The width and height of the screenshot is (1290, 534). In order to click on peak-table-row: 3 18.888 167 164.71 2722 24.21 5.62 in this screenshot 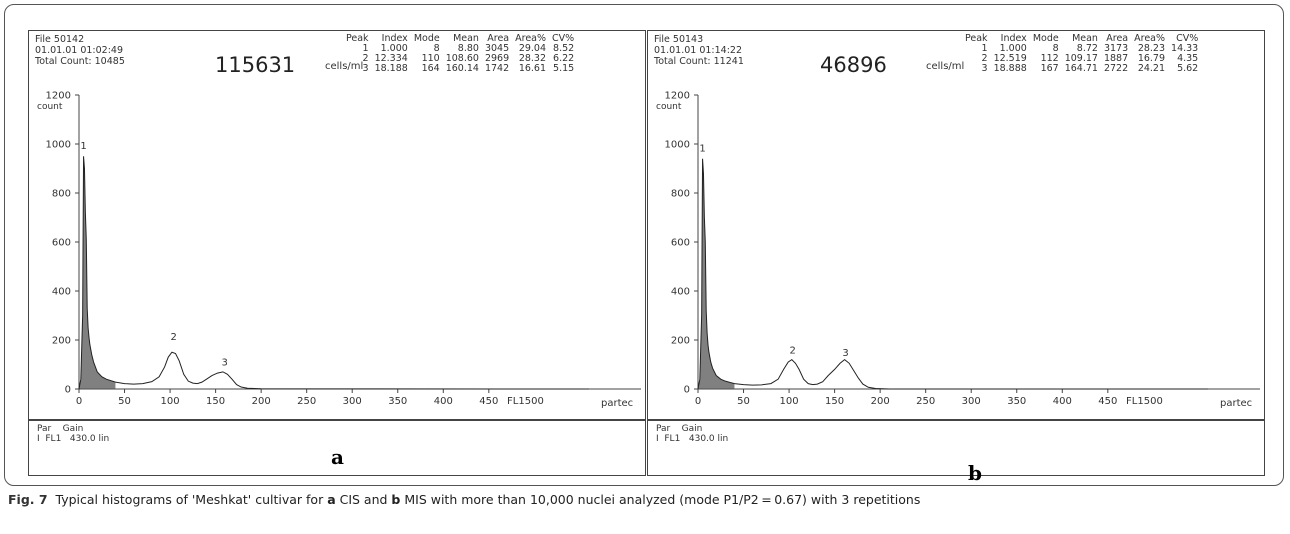, I will do `click(1081, 69)`.